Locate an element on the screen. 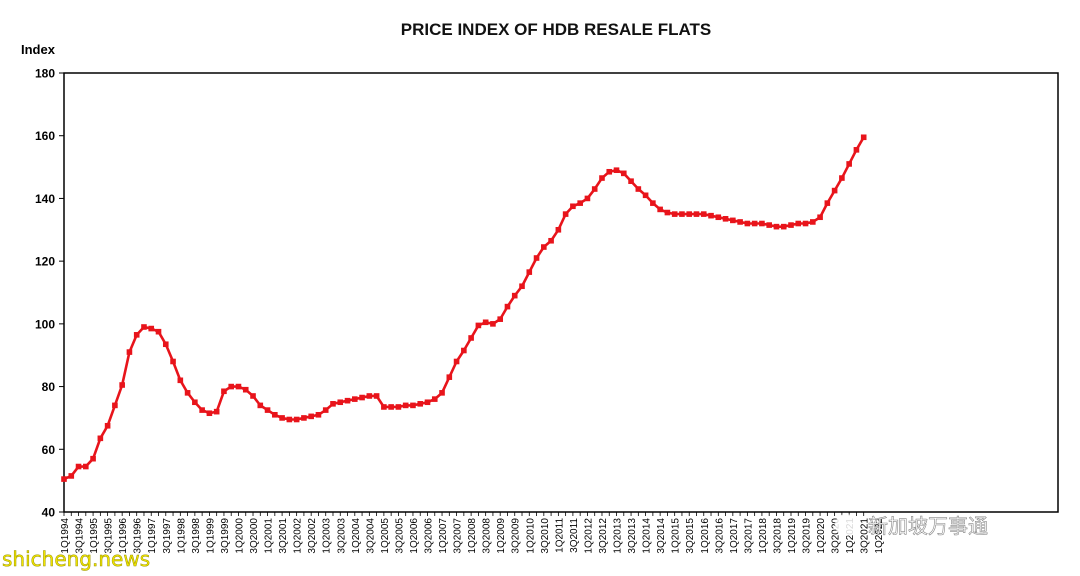 The image size is (1080, 576). x-tick-label: 1Q2012 is located at coordinates (588, 536).